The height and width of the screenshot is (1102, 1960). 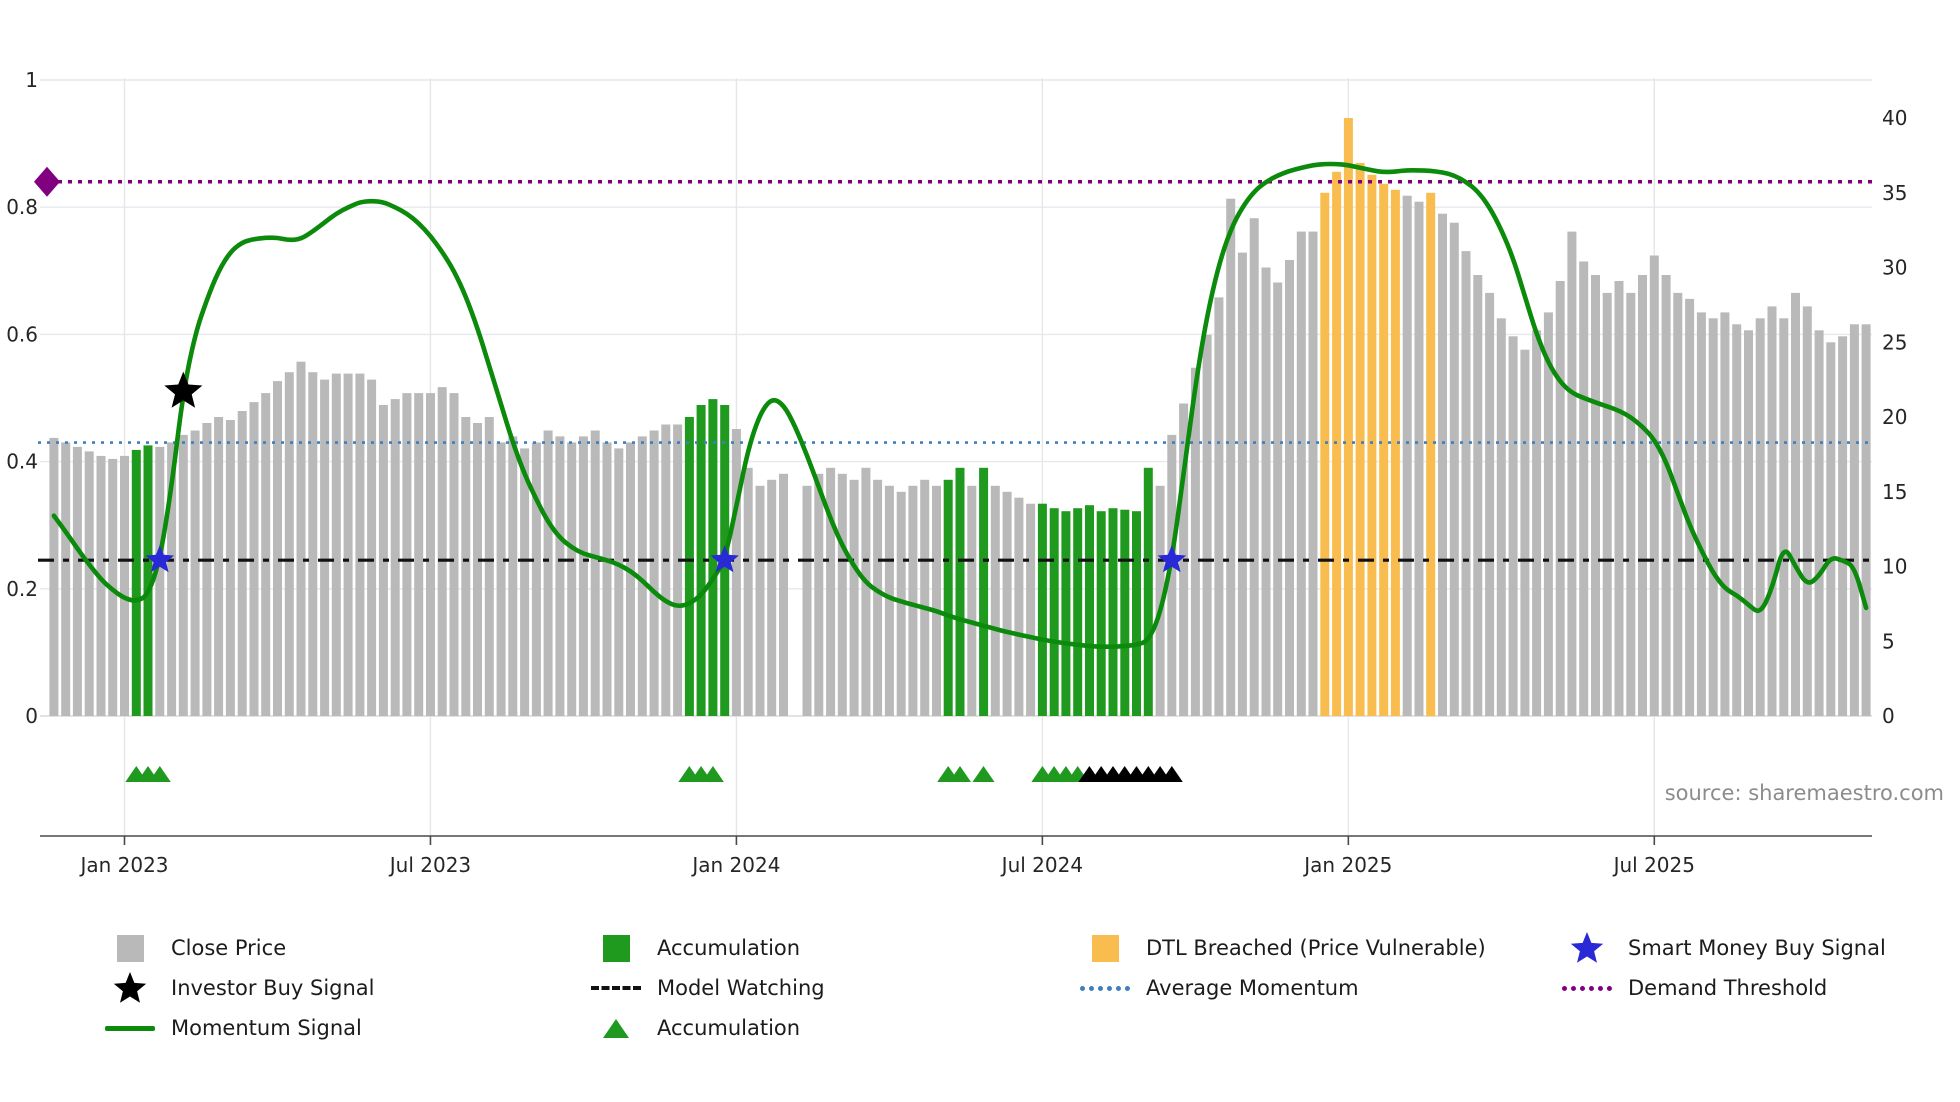 What do you see at coordinates (229, 948) in the screenshot?
I see `legend-close-price-label: Close Price` at bounding box center [229, 948].